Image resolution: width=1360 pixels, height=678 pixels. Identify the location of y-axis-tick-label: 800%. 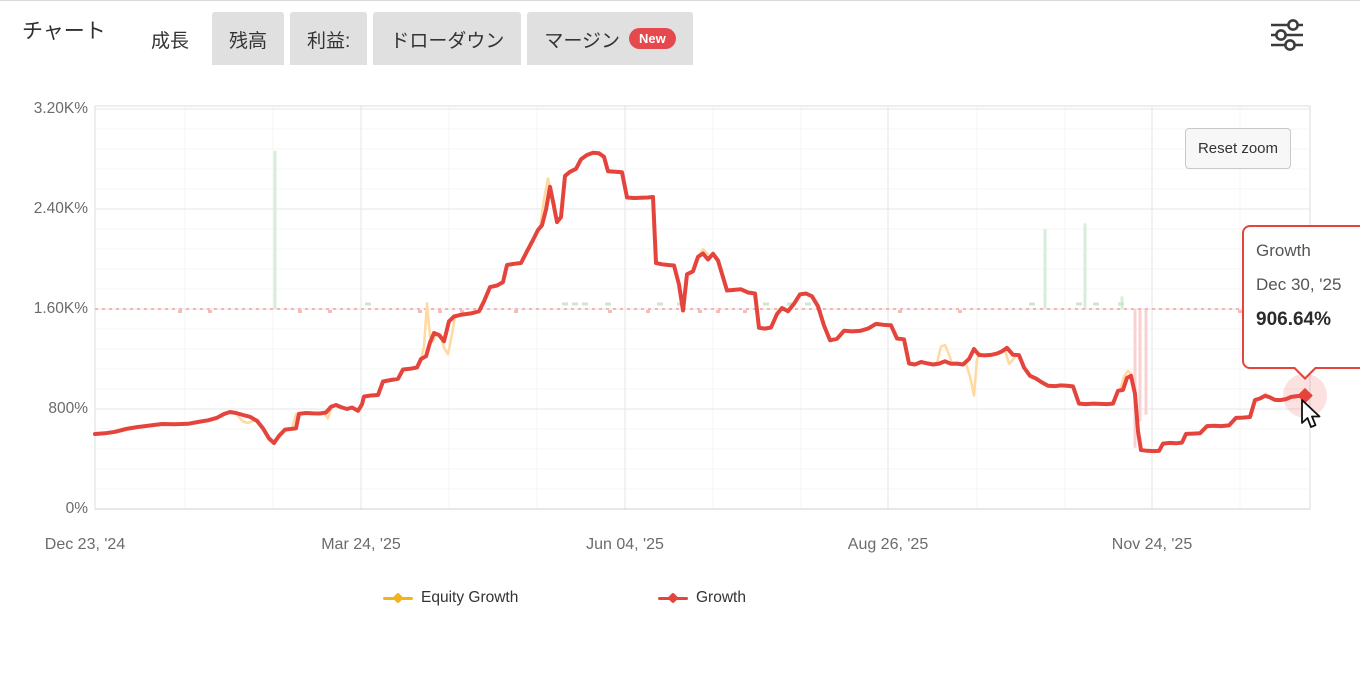
(68, 408).